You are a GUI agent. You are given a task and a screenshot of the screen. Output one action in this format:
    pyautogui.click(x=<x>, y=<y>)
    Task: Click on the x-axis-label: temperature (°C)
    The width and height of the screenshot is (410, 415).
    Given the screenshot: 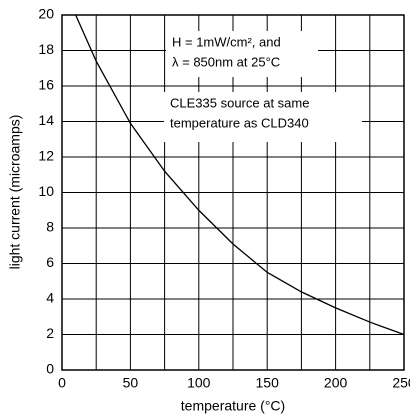 What is the action you would take?
    pyautogui.click(x=233, y=406)
    